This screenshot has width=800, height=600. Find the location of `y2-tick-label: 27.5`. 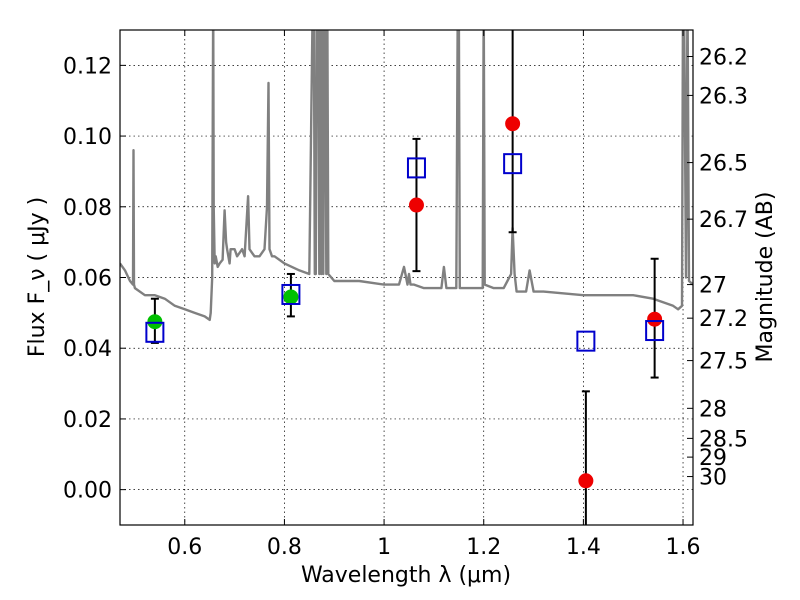

y2-tick-label: 27.5 is located at coordinates (723, 362).